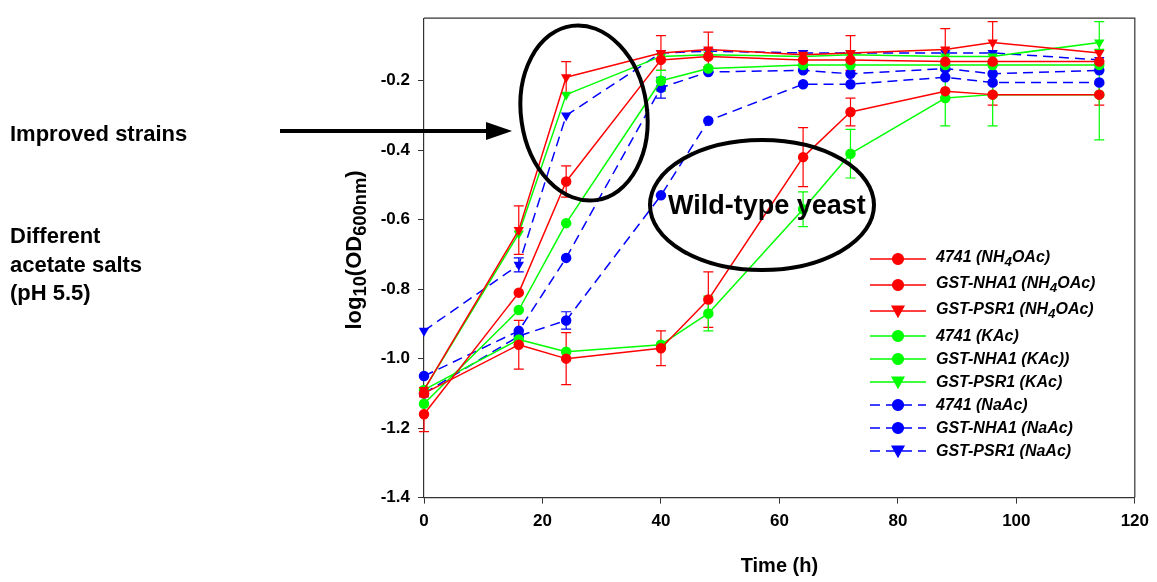  What do you see at coordinates (395, 427) in the screenshot?
I see `y-tick-label: -1.2` at bounding box center [395, 427].